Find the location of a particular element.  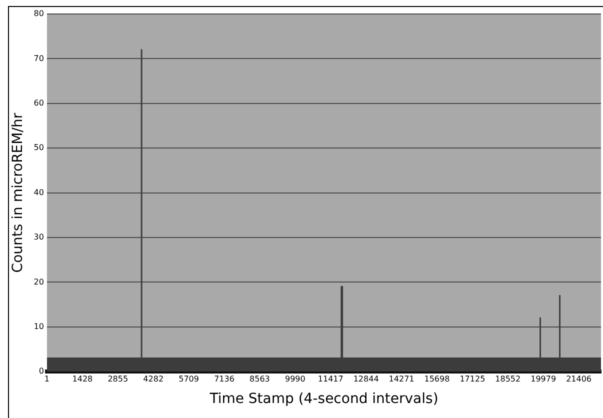

x-tick-label: 19979 is located at coordinates (543, 379).